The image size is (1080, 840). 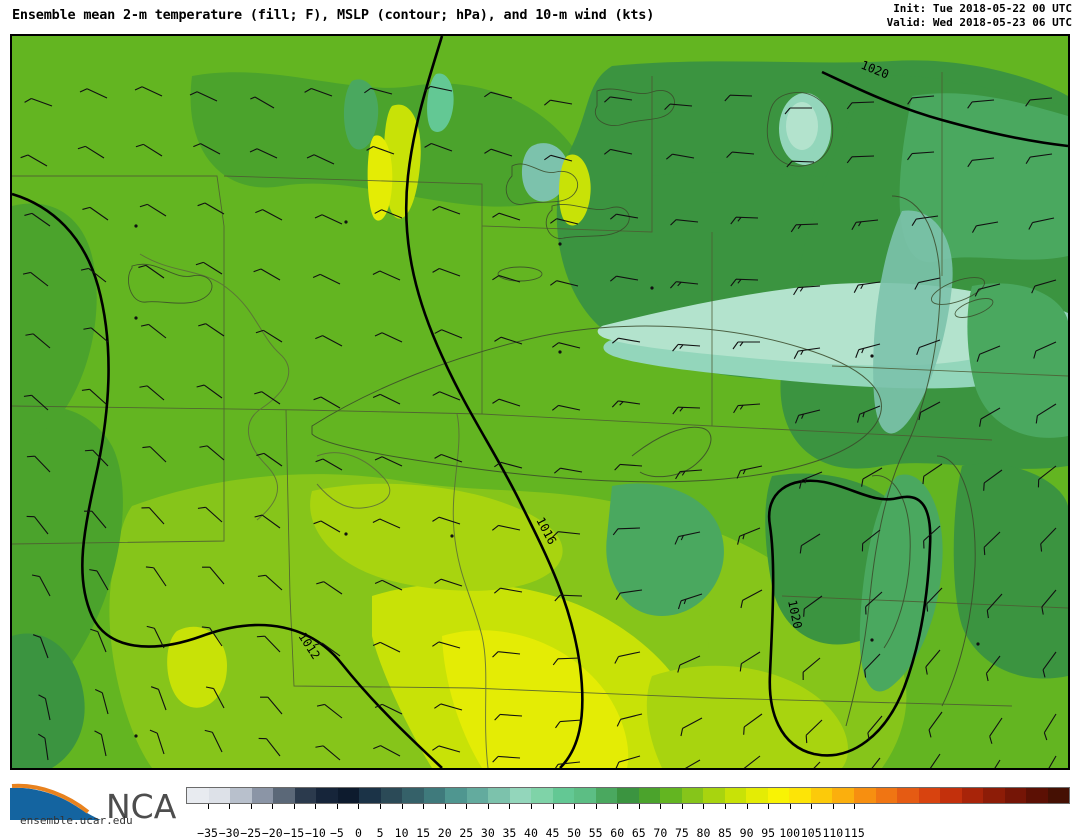 What do you see at coordinates (531, 833) in the screenshot?
I see `colorbar-tick-label: 40` at bounding box center [531, 833].